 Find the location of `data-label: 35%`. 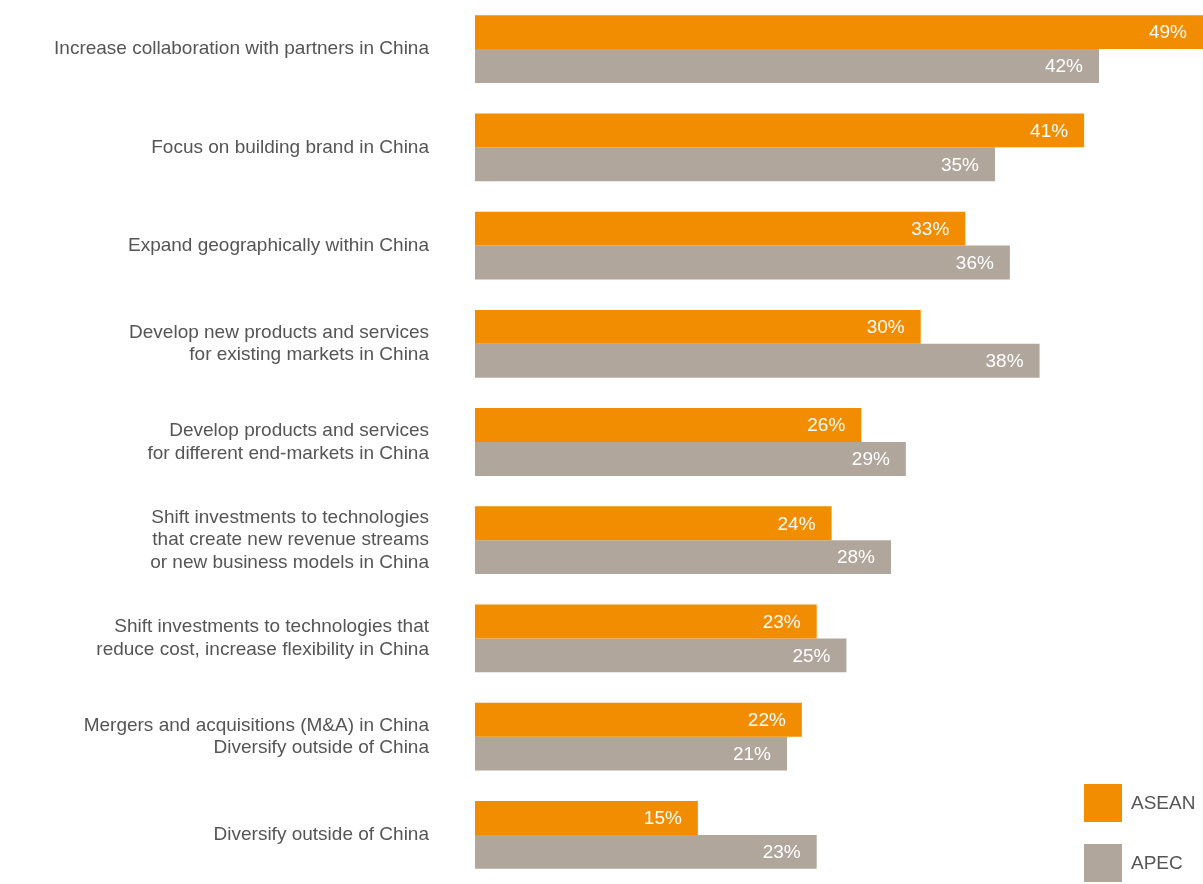

data-label: 35% is located at coordinates (960, 164).